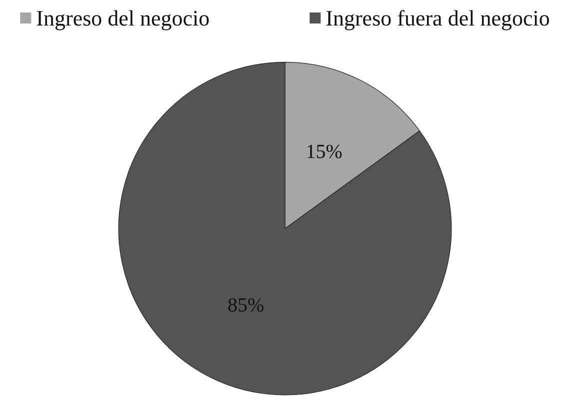 The width and height of the screenshot is (570, 401). Describe the element at coordinates (324, 151) in the screenshot. I see `data-label: 15%` at that location.